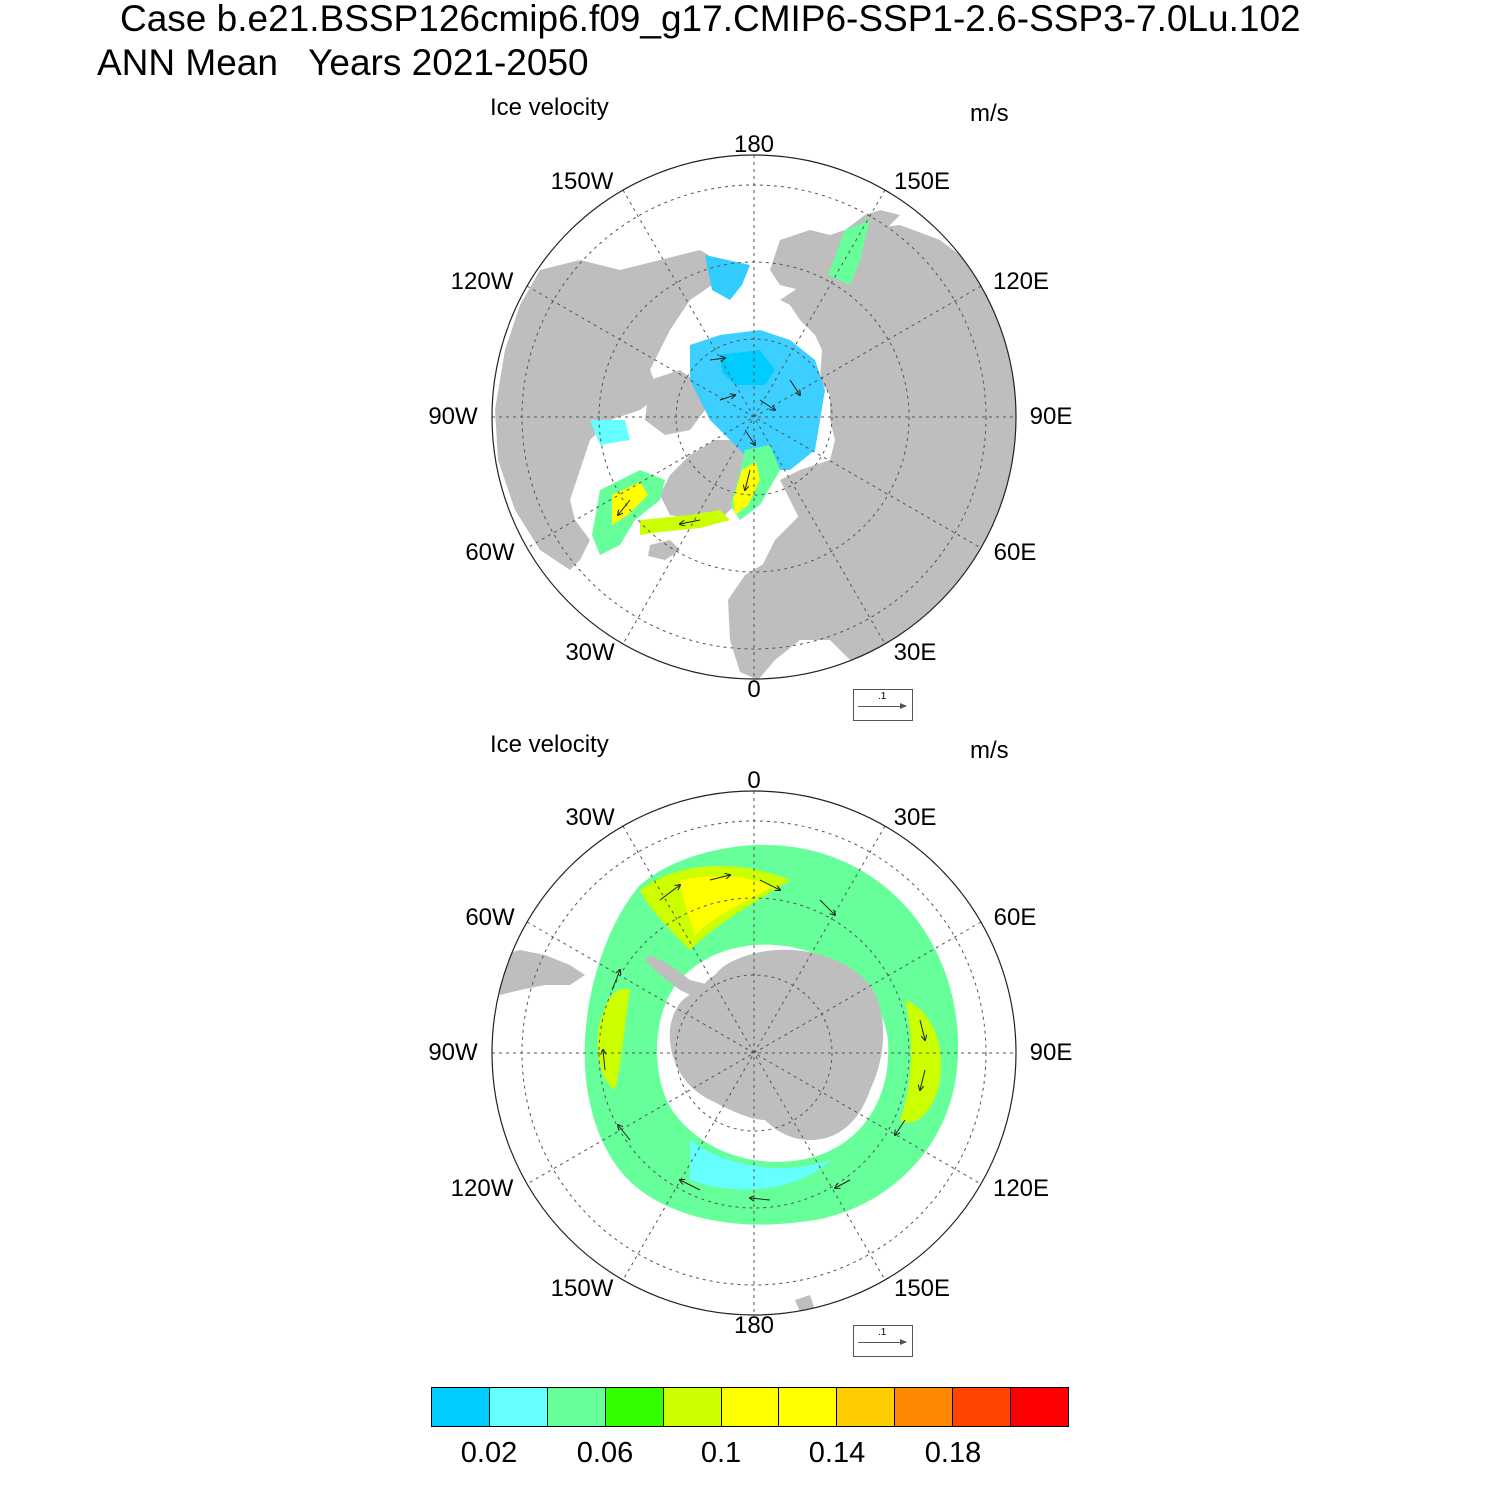 Image resolution: width=1500 pixels, height=1500 pixels. Describe the element at coordinates (783, 577) in the screenshot. I see `north-land-scandinavia` at that location.